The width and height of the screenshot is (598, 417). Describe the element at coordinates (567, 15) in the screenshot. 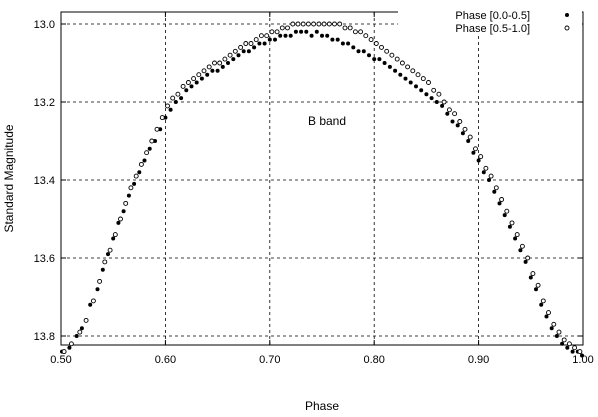

I see `legend-marker-filled` at that location.